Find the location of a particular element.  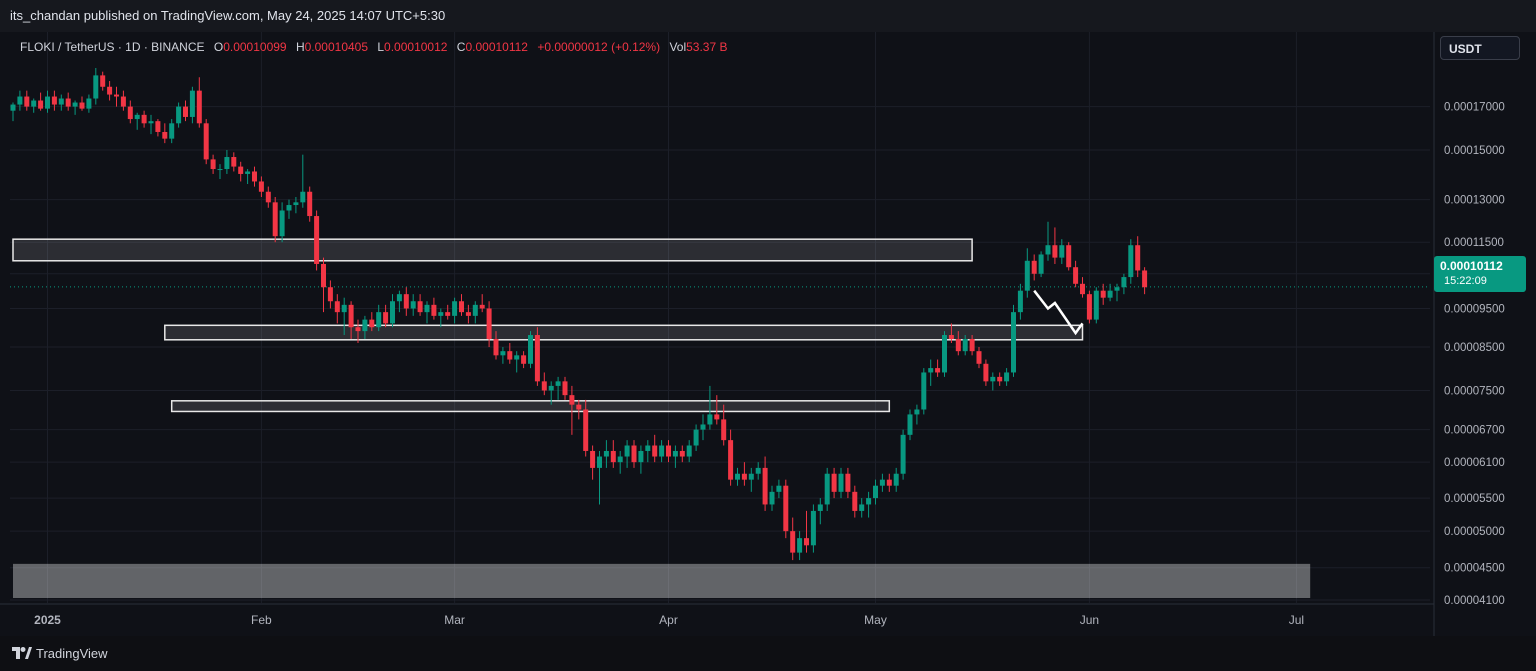

close-label: C is located at coordinates (461, 47).